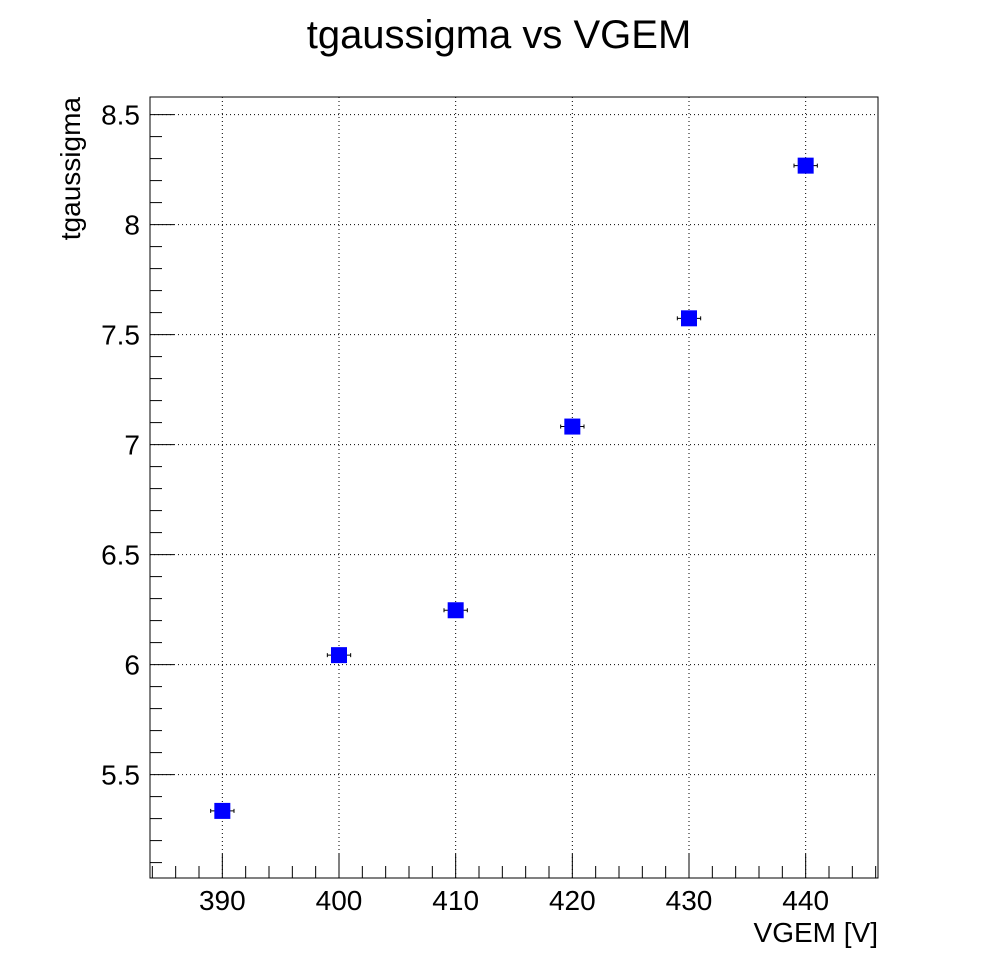  I want to click on x-tick-label: 410, so click(455, 900).